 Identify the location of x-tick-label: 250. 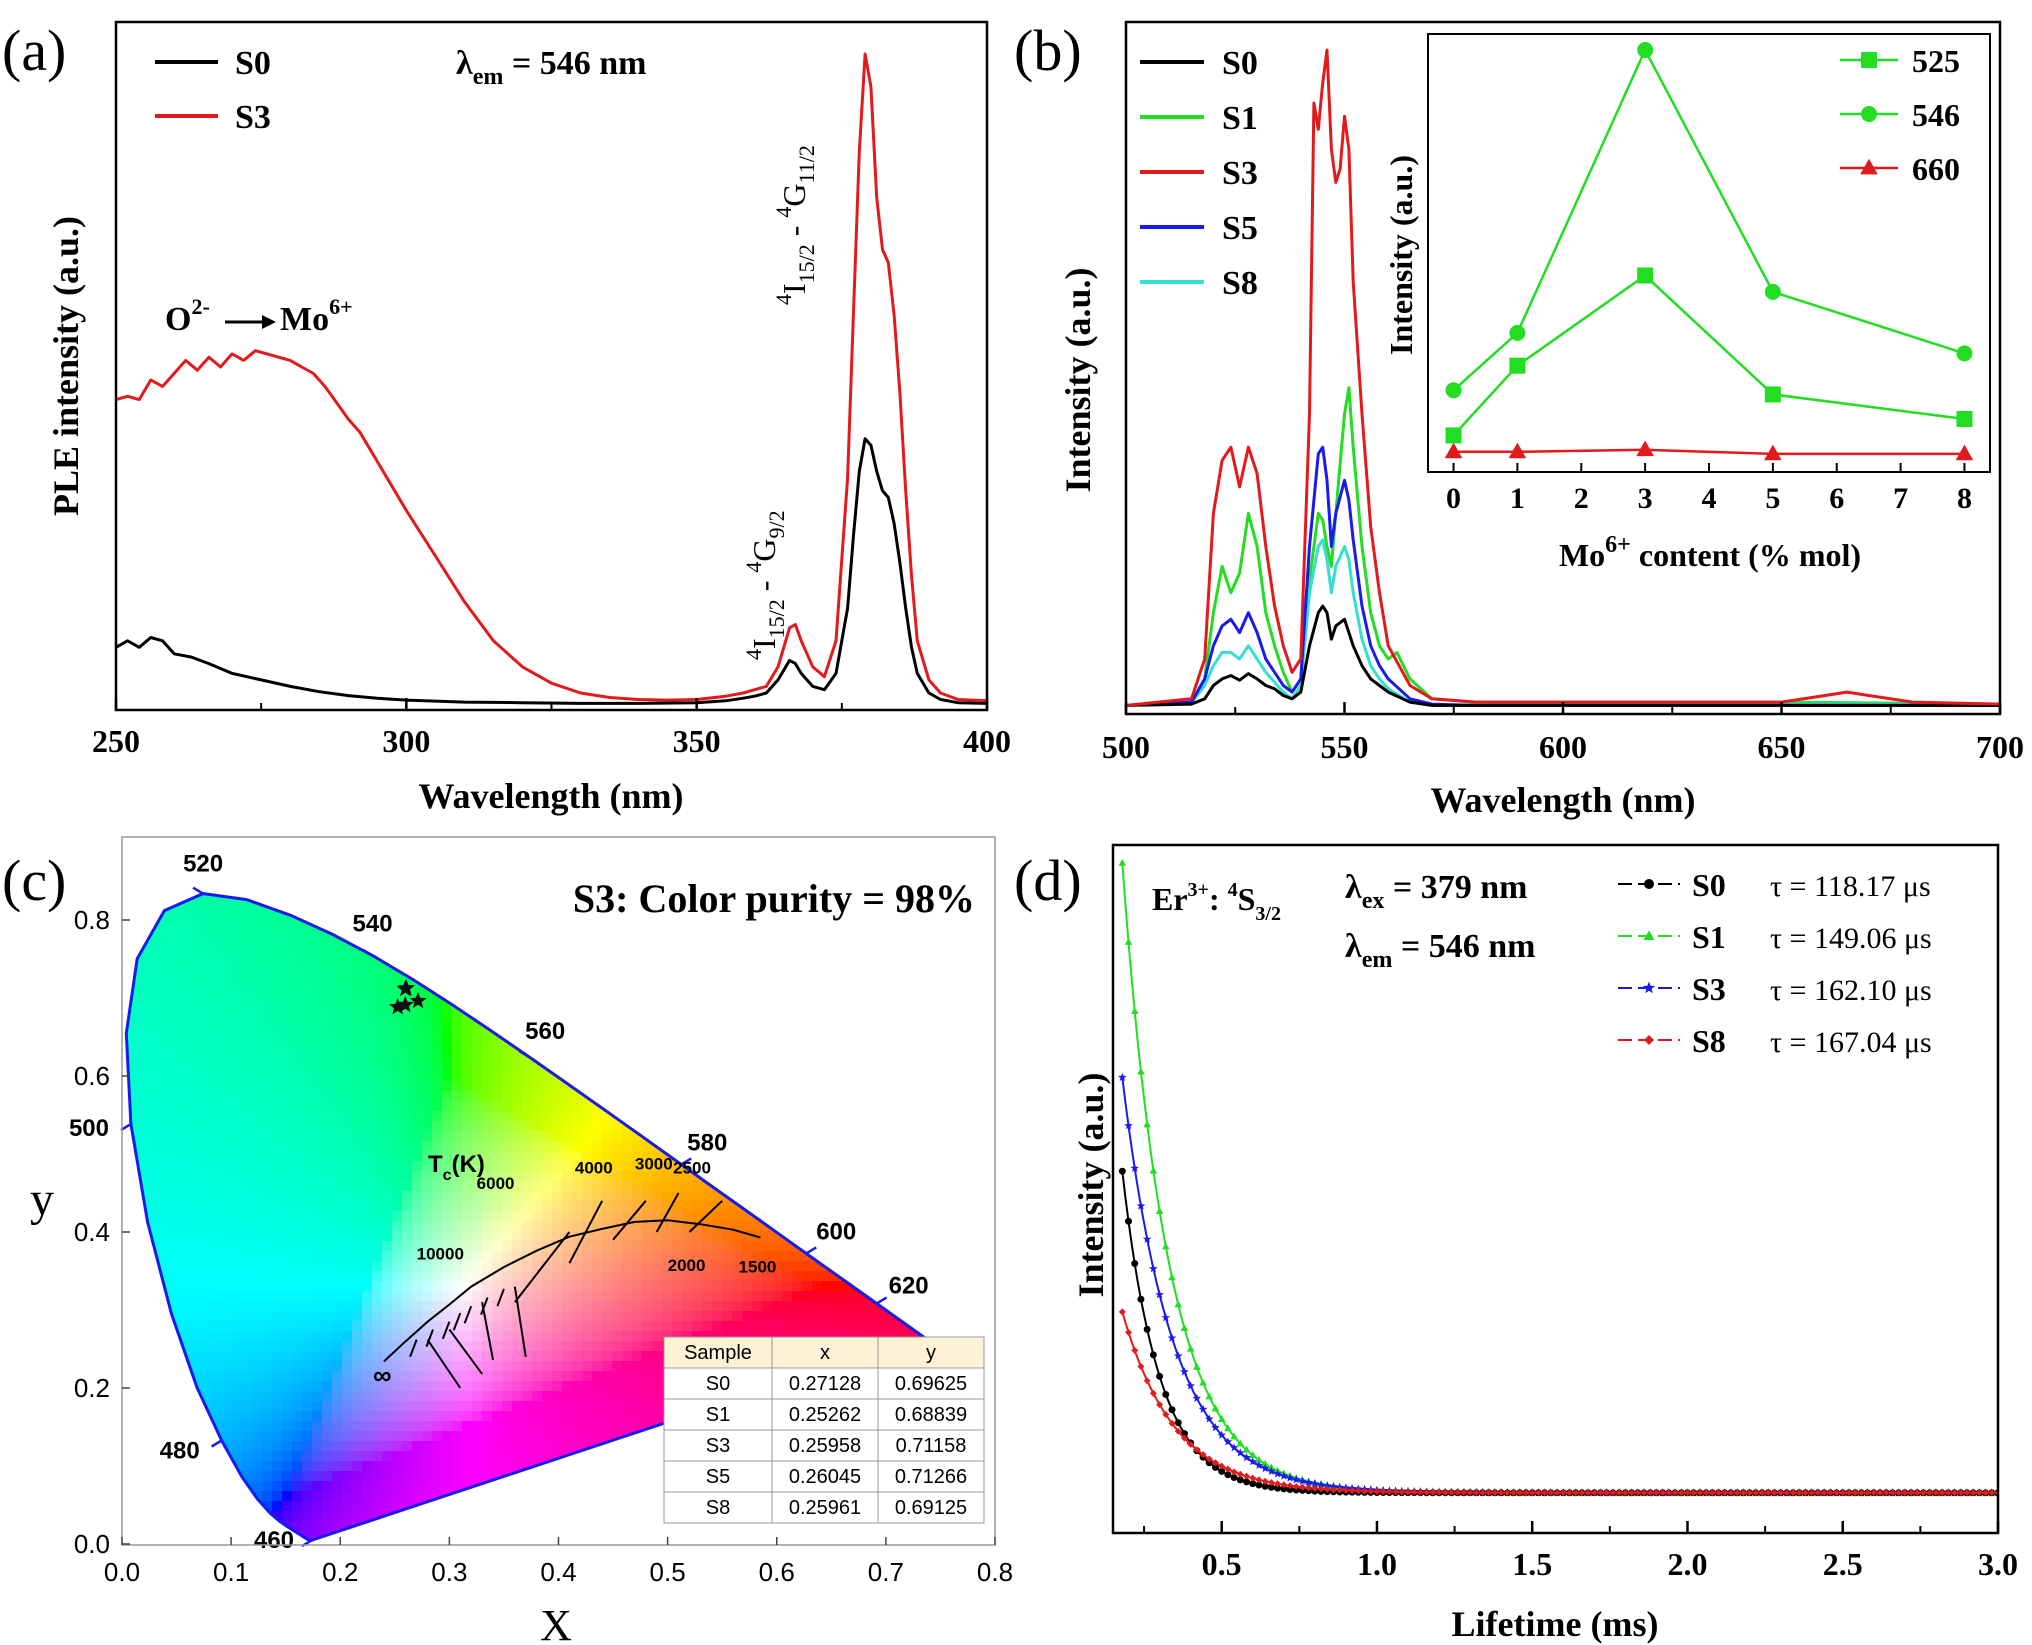
(116, 741).